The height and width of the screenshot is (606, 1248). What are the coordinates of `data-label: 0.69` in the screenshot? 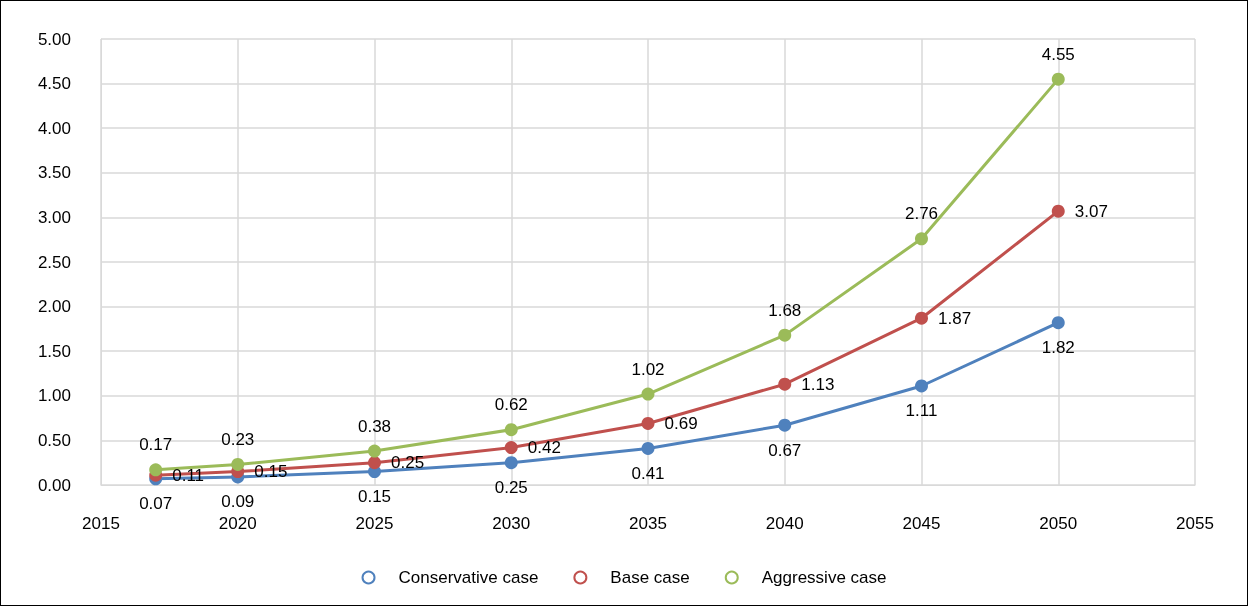 It's located at (681, 423).